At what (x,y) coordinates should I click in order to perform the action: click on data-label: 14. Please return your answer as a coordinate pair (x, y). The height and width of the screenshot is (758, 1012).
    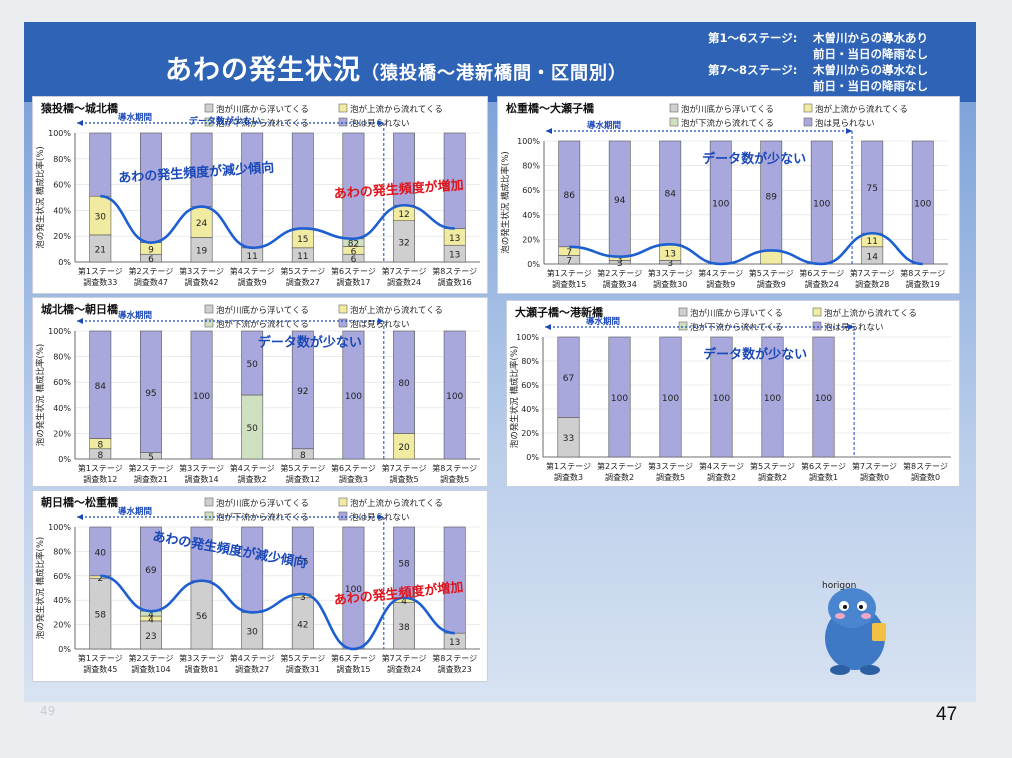
    Looking at the image, I should click on (873, 257).